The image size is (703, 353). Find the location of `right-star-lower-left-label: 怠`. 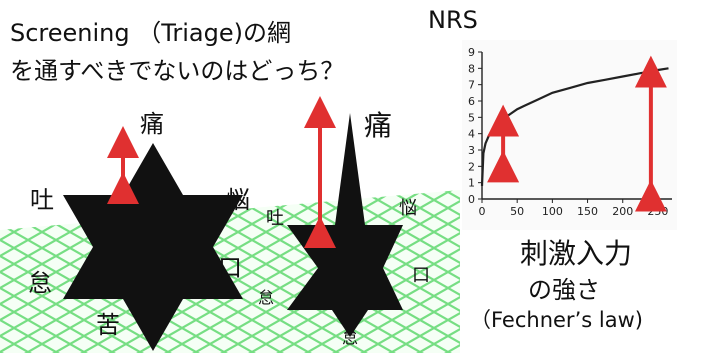

right-star-lower-left-label: 怠 is located at coordinates (266, 297).